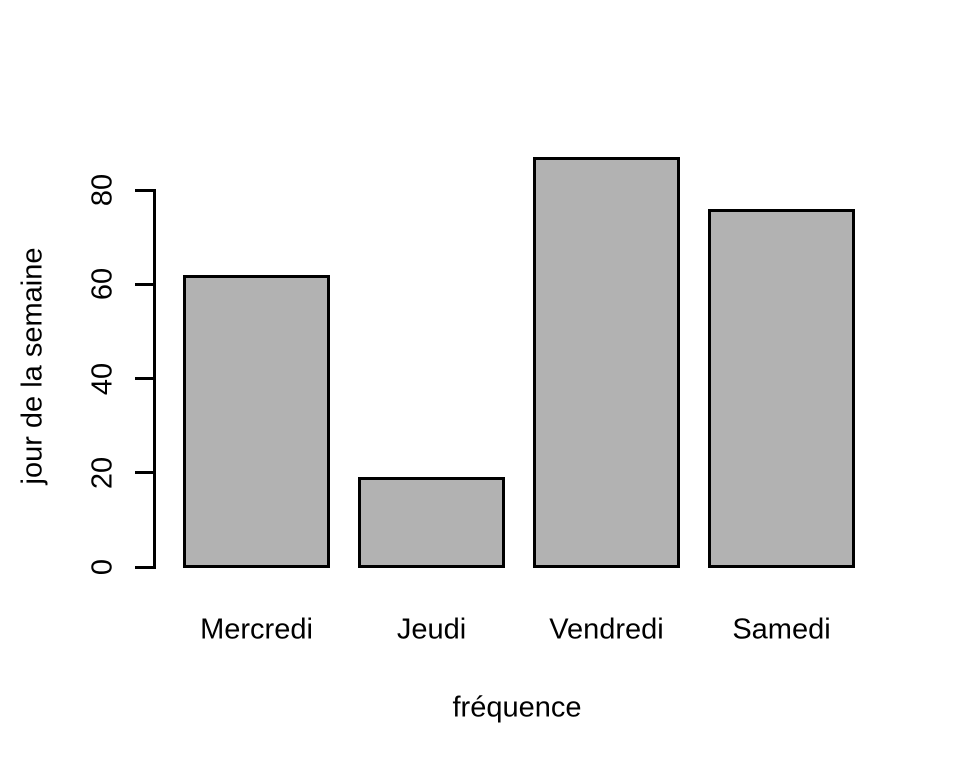 The width and height of the screenshot is (960, 768). What do you see at coordinates (102, 284) in the screenshot?
I see `y-tick-label: 60` at bounding box center [102, 284].